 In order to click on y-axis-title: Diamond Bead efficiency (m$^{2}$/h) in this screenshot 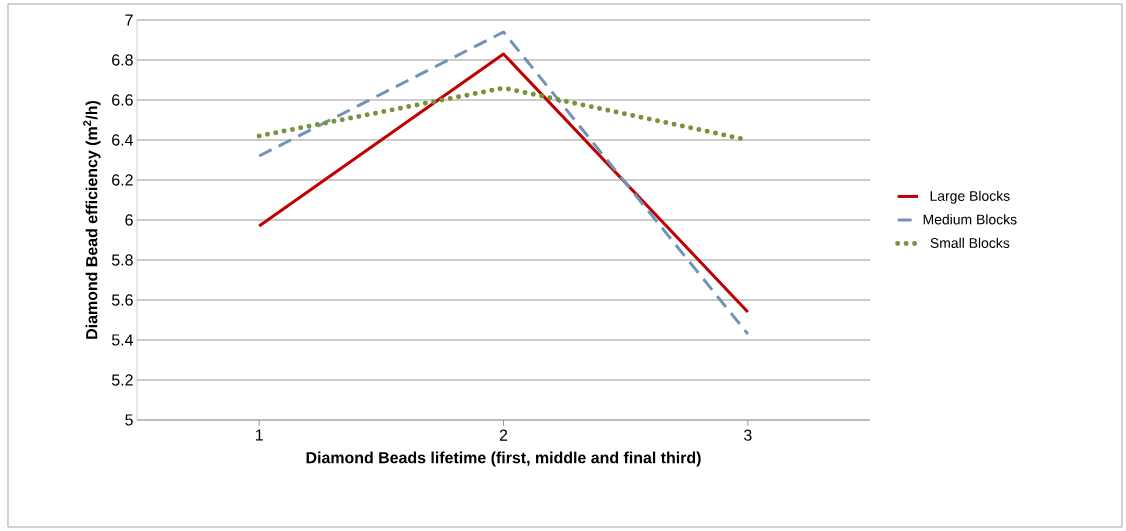, I will do `click(92, 219)`.